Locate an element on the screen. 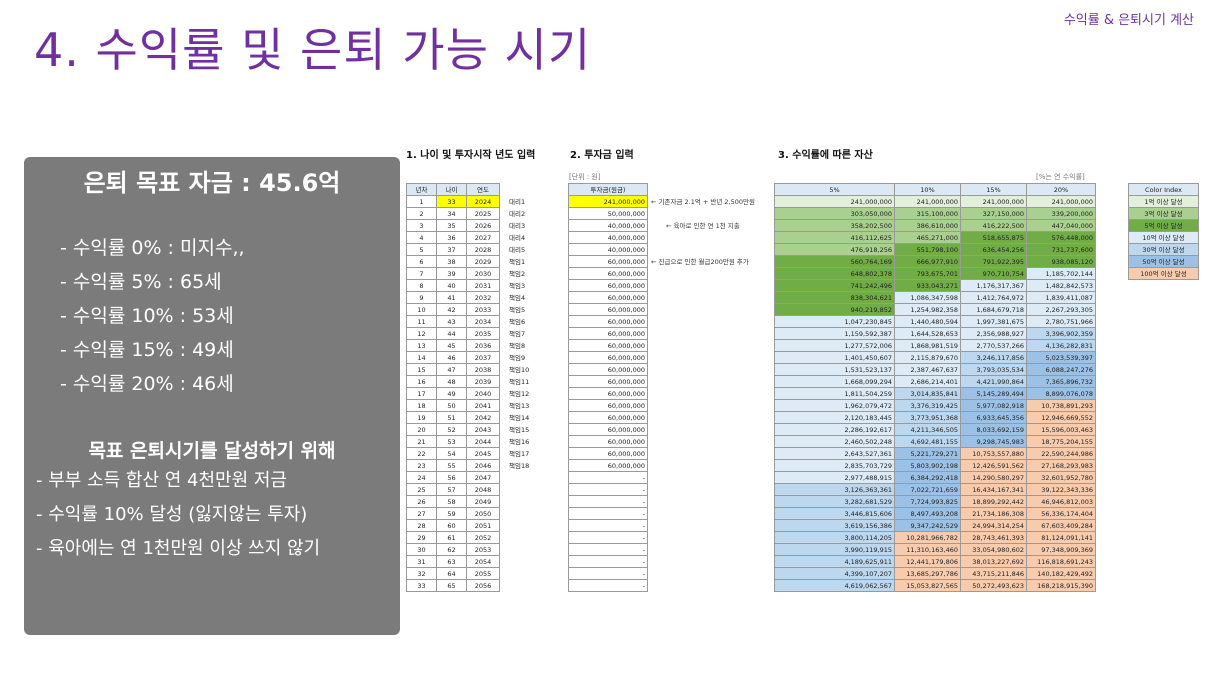 This screenshot has width=1216, height=684. age-cell: 48 is located at coordinates (451, 381).